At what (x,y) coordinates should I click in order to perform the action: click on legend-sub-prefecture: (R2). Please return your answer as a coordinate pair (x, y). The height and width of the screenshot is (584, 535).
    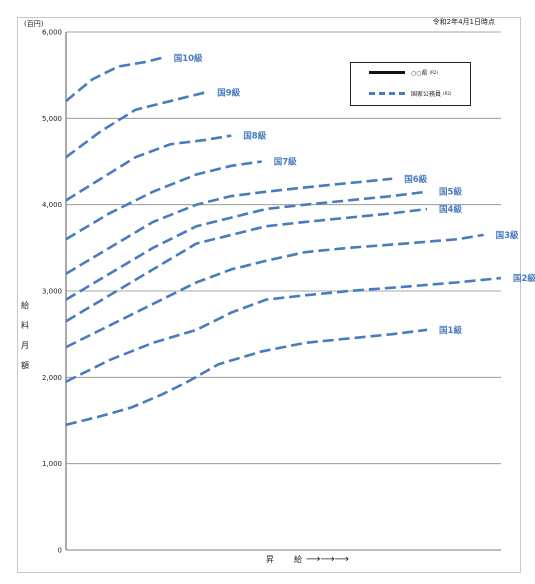
    Looking at the image, I should click on (433, 72).